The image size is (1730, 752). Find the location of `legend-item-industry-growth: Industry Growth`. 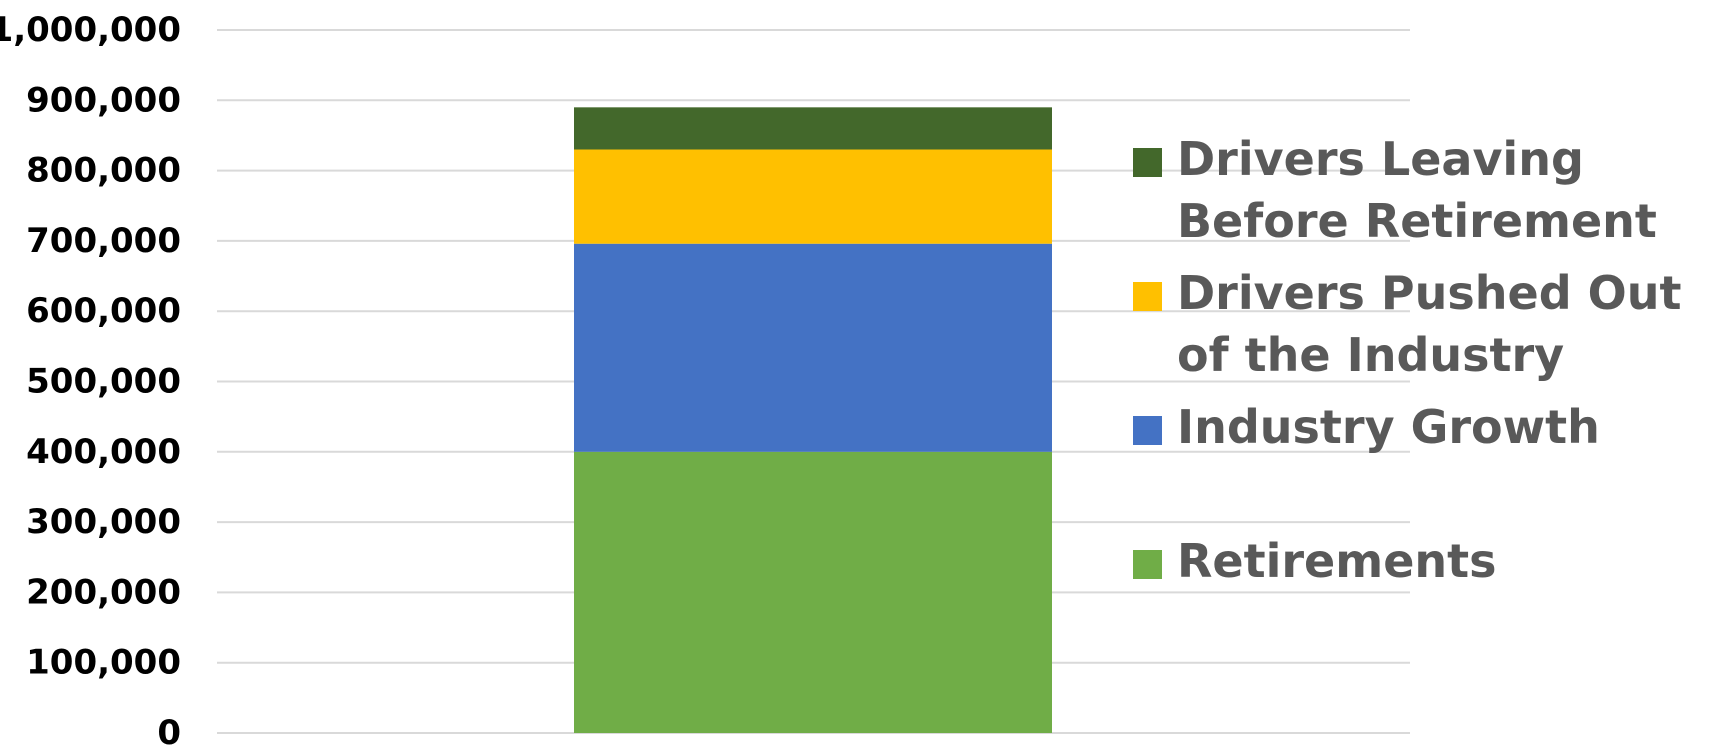

legend-item-industry-growth: Industry Growth is located at coordinates (1431, 427).